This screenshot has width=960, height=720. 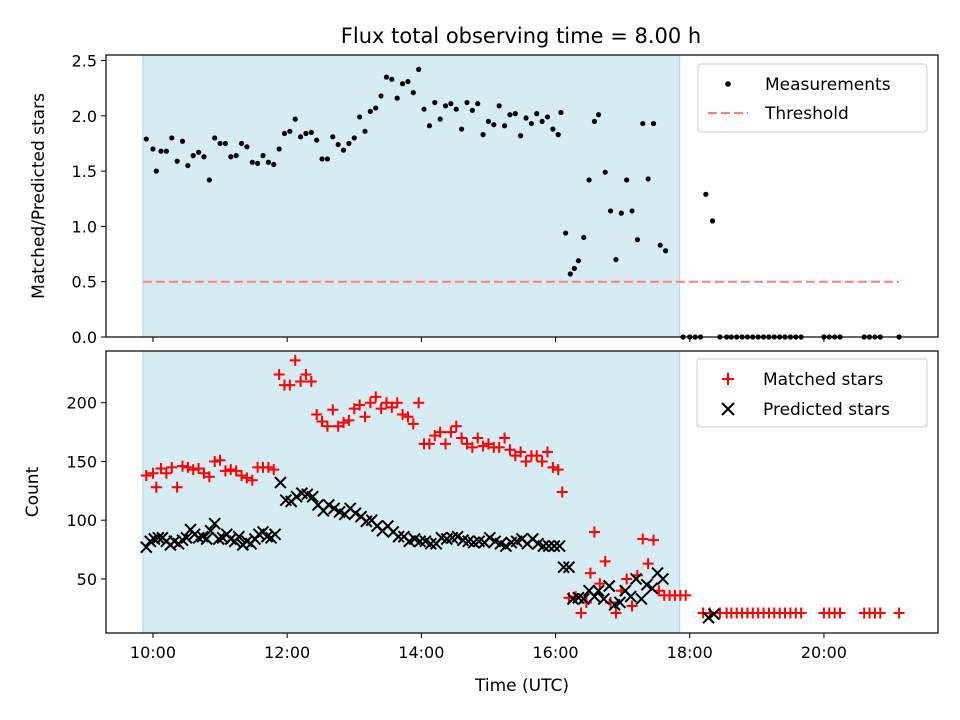 I want to click on bottom-legend-box, so click(x=812, y=393).